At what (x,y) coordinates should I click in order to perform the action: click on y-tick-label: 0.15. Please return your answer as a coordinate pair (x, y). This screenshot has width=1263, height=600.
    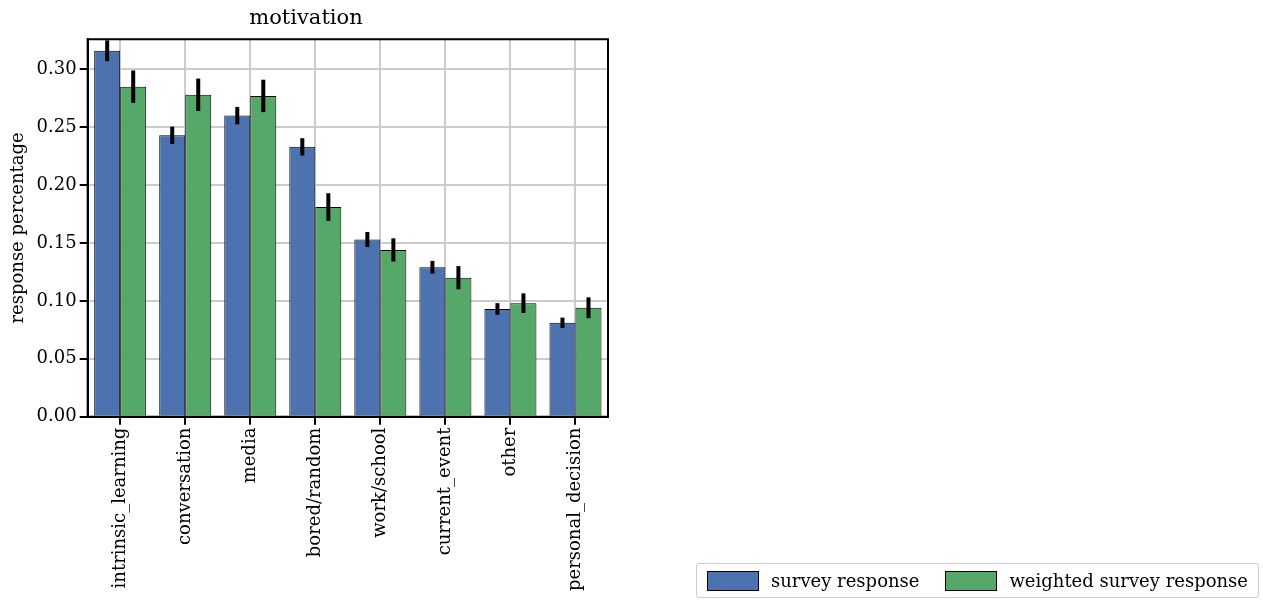
    Looking at the image, I should click on (56, 241).